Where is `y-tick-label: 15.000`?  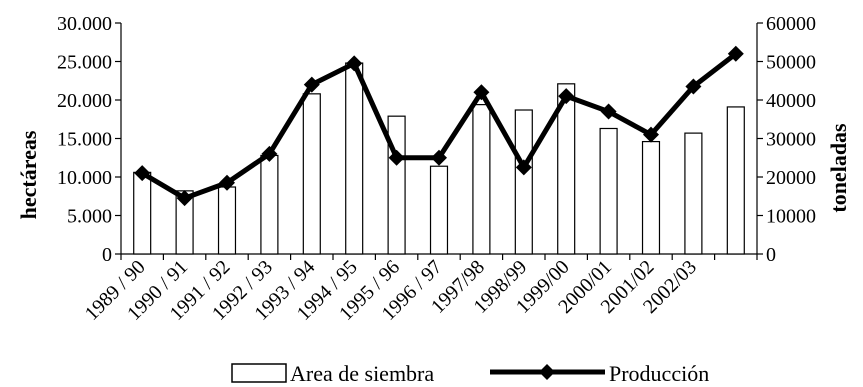 y-tick-label: 15.000 is located at coordinates (84, 140).